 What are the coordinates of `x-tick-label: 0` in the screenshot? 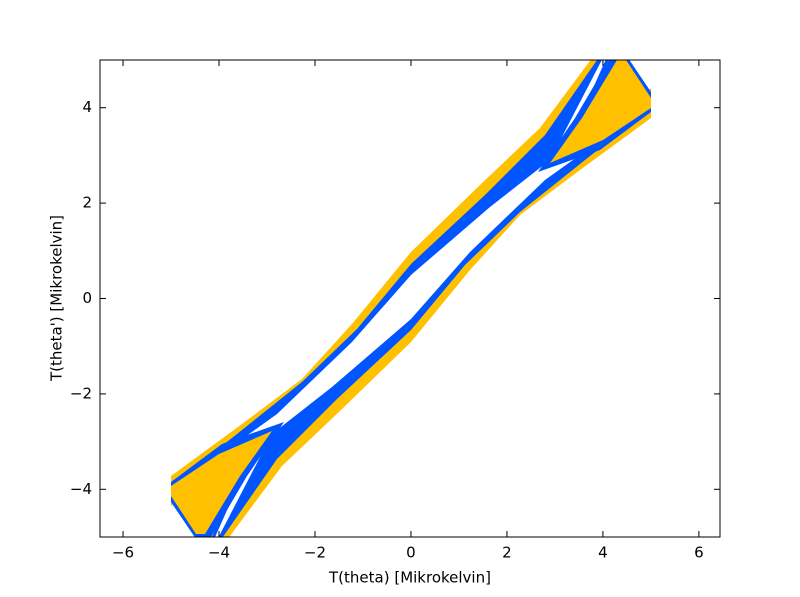 It's located at (411, 553).